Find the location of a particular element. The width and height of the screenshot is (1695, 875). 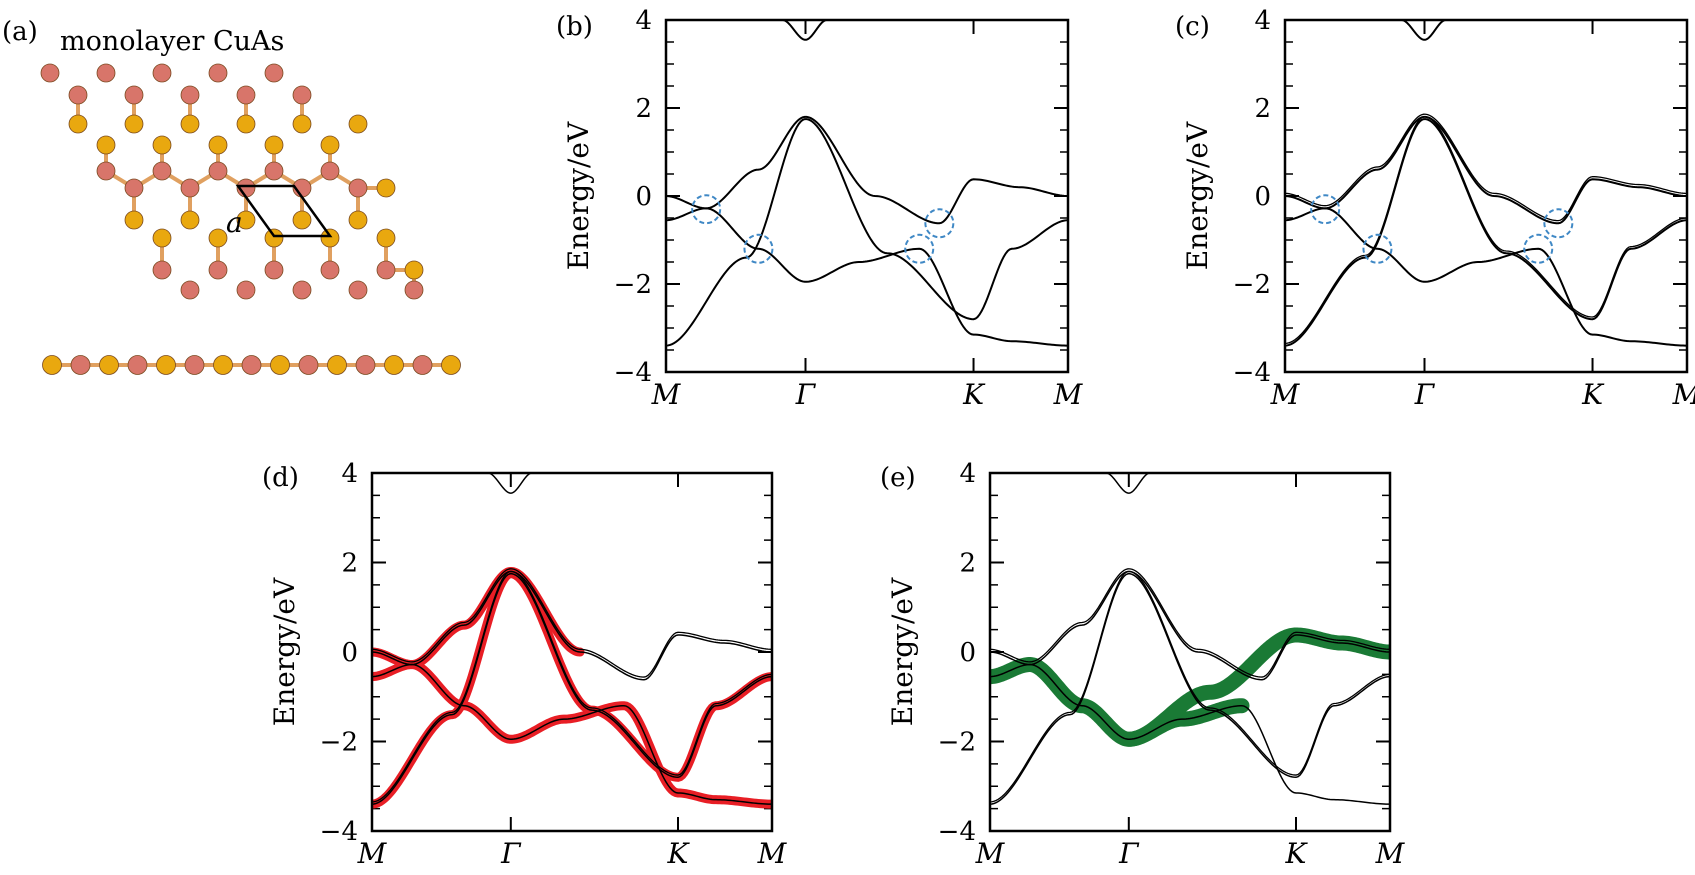

y-tick-label: 2 is located at coordinates (643, 109).